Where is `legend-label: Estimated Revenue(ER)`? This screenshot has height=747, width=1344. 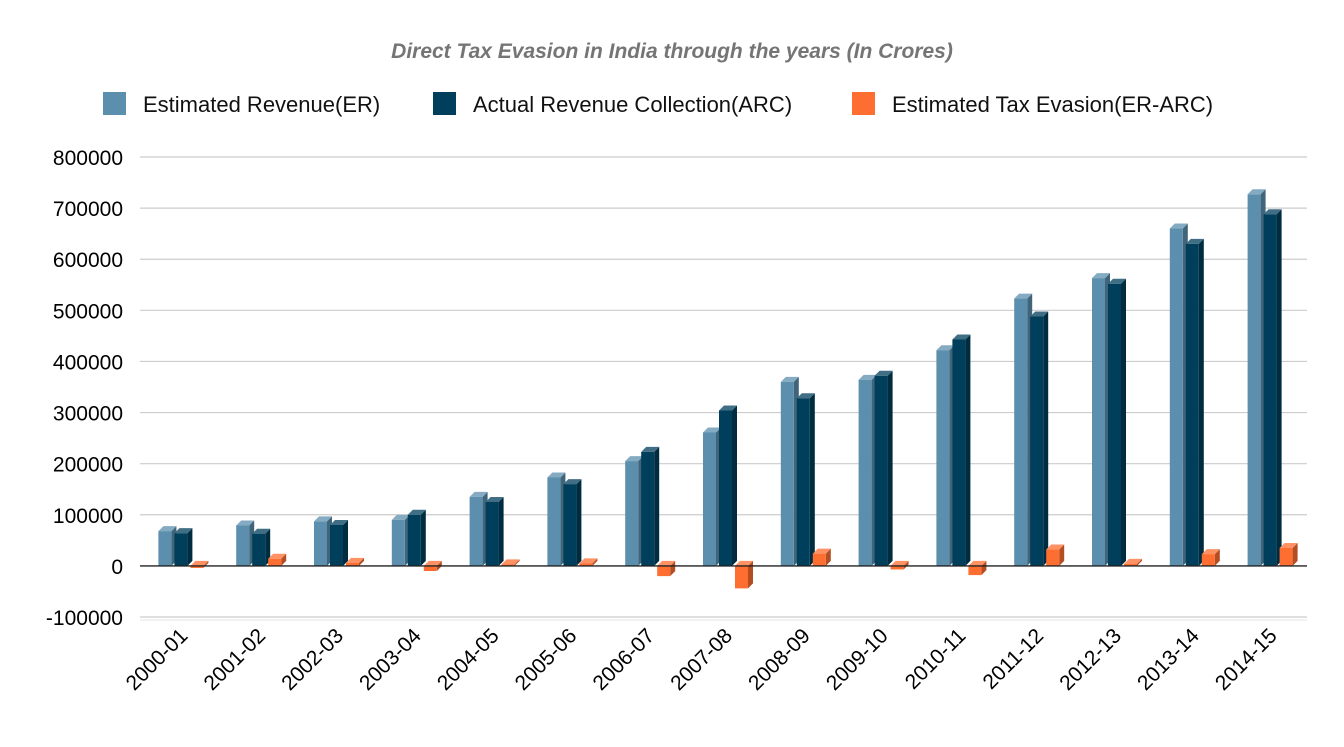 legend-label: Estimated Revenue(ER) is located at coordinates (261, 104).